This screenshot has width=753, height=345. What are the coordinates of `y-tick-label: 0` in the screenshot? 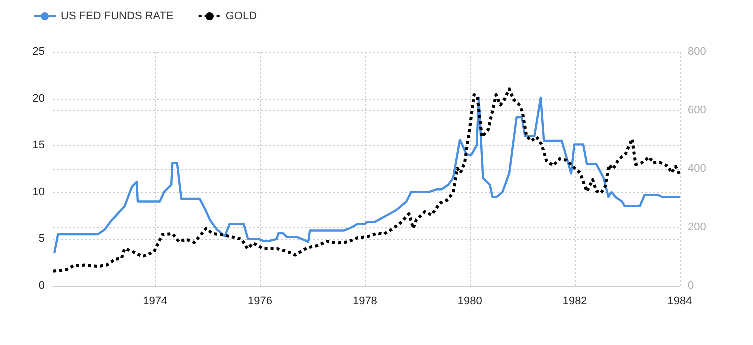 It's located at (41, 286).